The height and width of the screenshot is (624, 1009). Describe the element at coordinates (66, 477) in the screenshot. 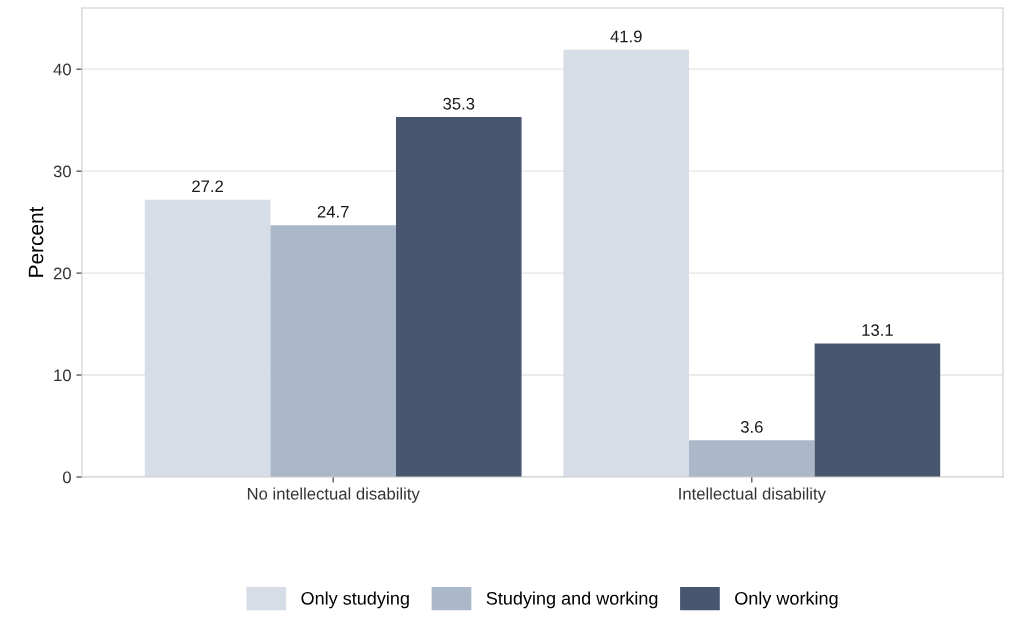

I see `y-tick-label: 0` at that location.